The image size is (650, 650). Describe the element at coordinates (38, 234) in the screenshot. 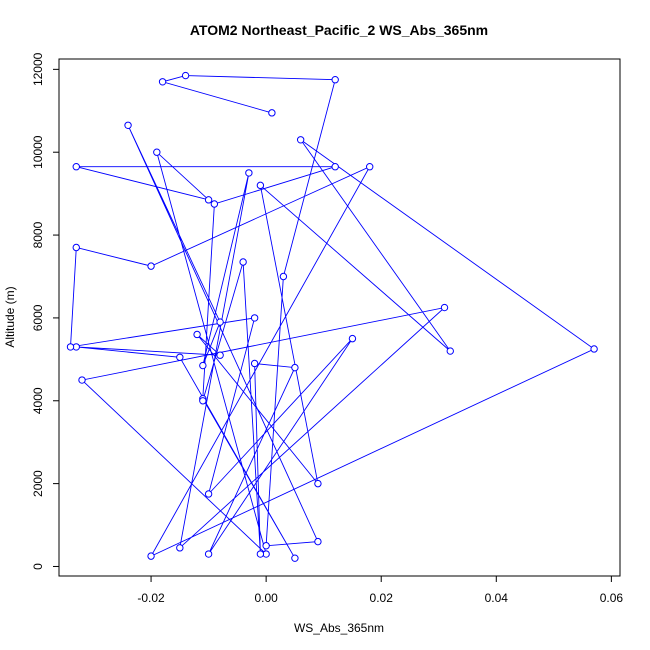

I see `y-tick-label: 8000` at that location.